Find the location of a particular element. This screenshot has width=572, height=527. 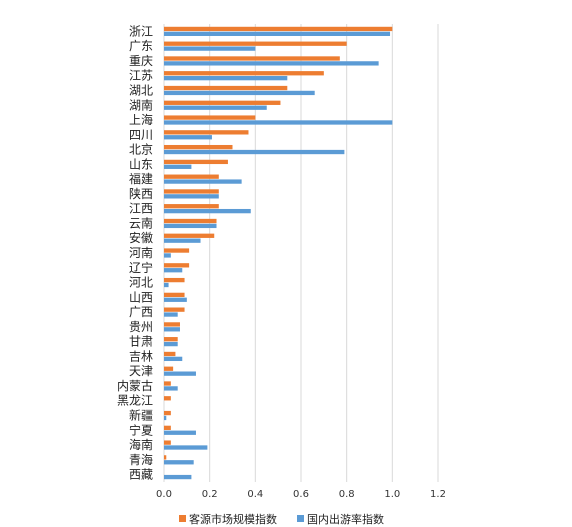

x-tick-label-5: 1.0 is located at coordinates (392, 494).